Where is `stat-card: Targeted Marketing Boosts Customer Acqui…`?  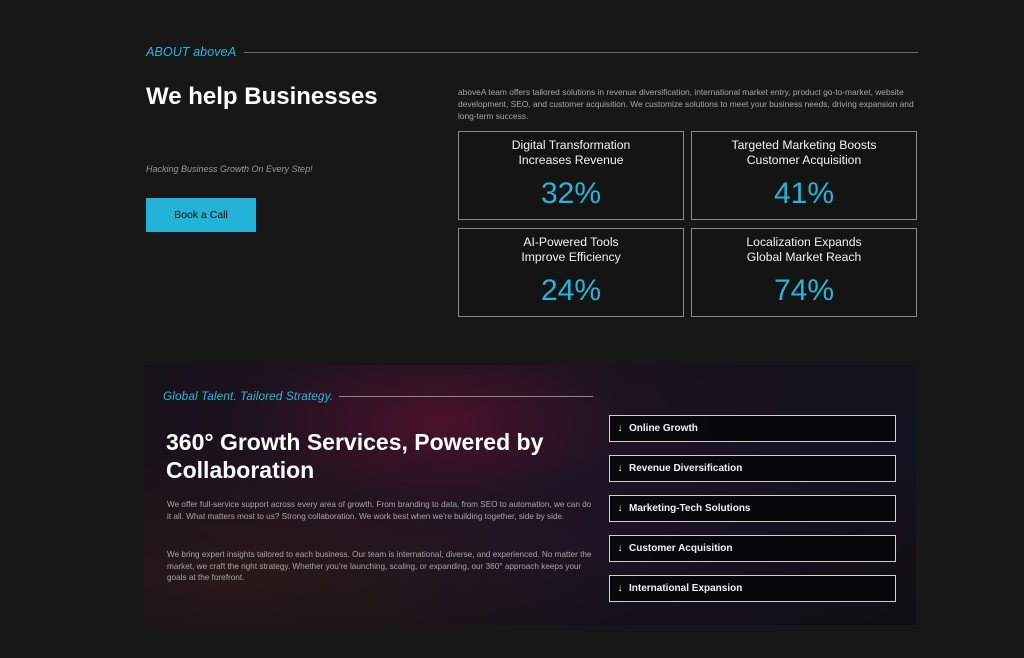 stat-card: Targeted Marketing Boosts Customer Acqui… is located at coordinates (804, 175).